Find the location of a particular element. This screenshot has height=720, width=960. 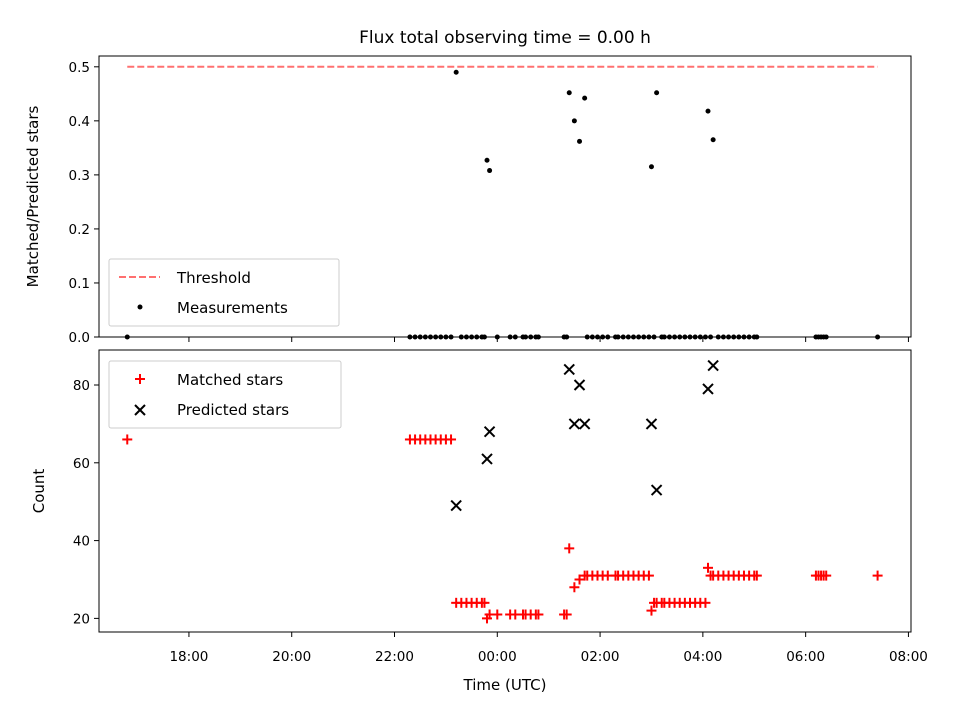

top-legend: Threshold Measurements is located at coordinates (224, 292).